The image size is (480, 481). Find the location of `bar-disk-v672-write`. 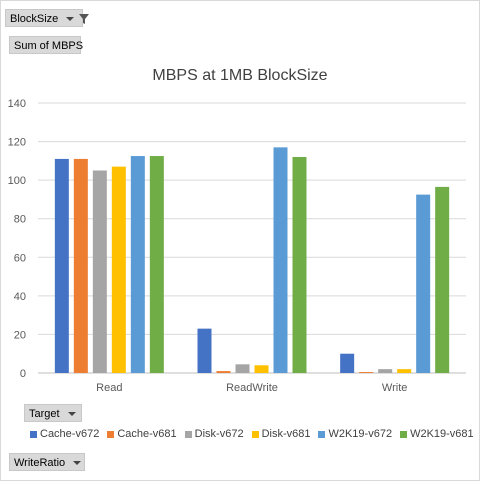

bar-disk-v672-write is located at coordinates (385, 371).